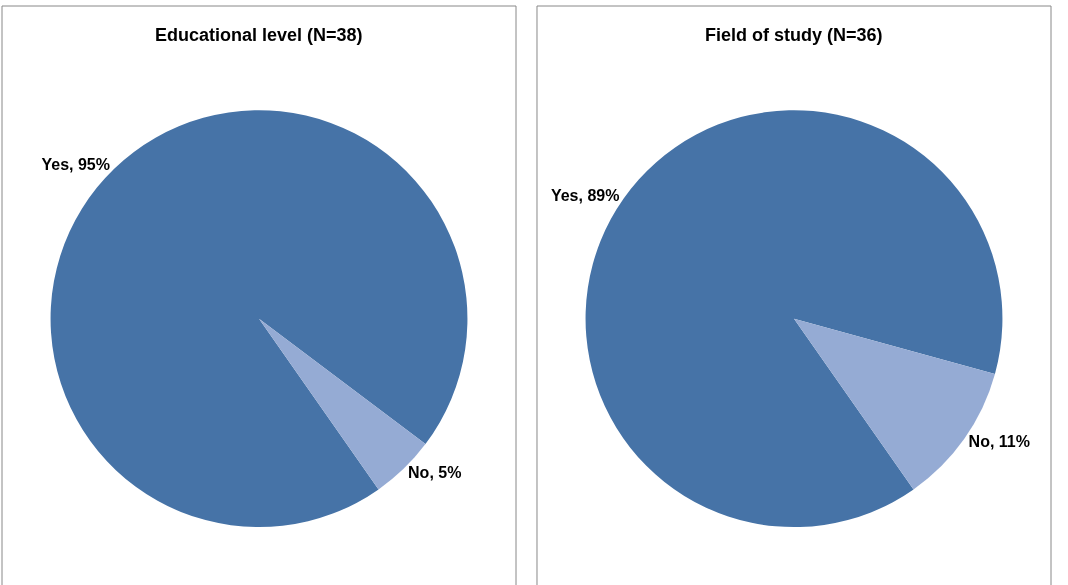  What do you see at coordinates (585, 196) in the screenshot?
I see `slice-label: Yes, 89%` at bounding box center [585, 196].